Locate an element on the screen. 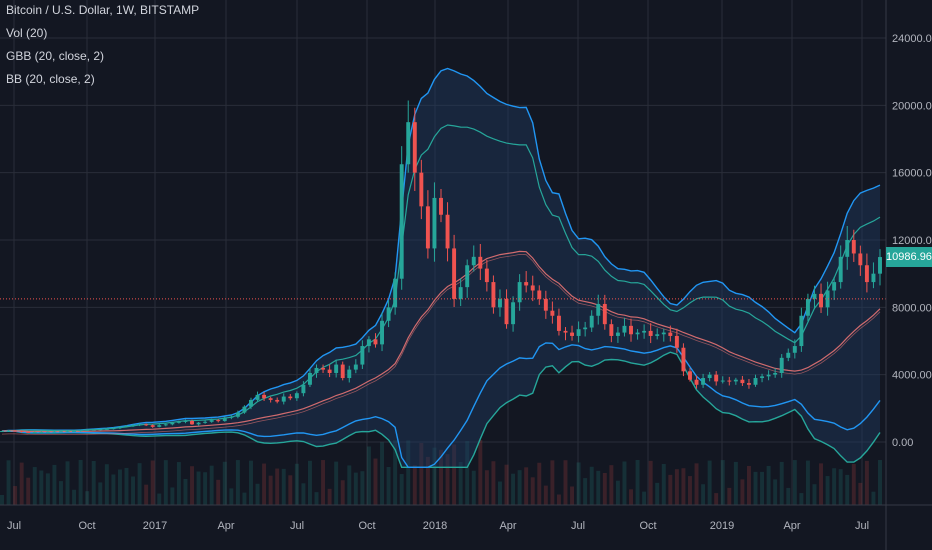 The height and width of the screenshot is (550, 932). x-tick-label: Jul is located at coordinates (578, 526).